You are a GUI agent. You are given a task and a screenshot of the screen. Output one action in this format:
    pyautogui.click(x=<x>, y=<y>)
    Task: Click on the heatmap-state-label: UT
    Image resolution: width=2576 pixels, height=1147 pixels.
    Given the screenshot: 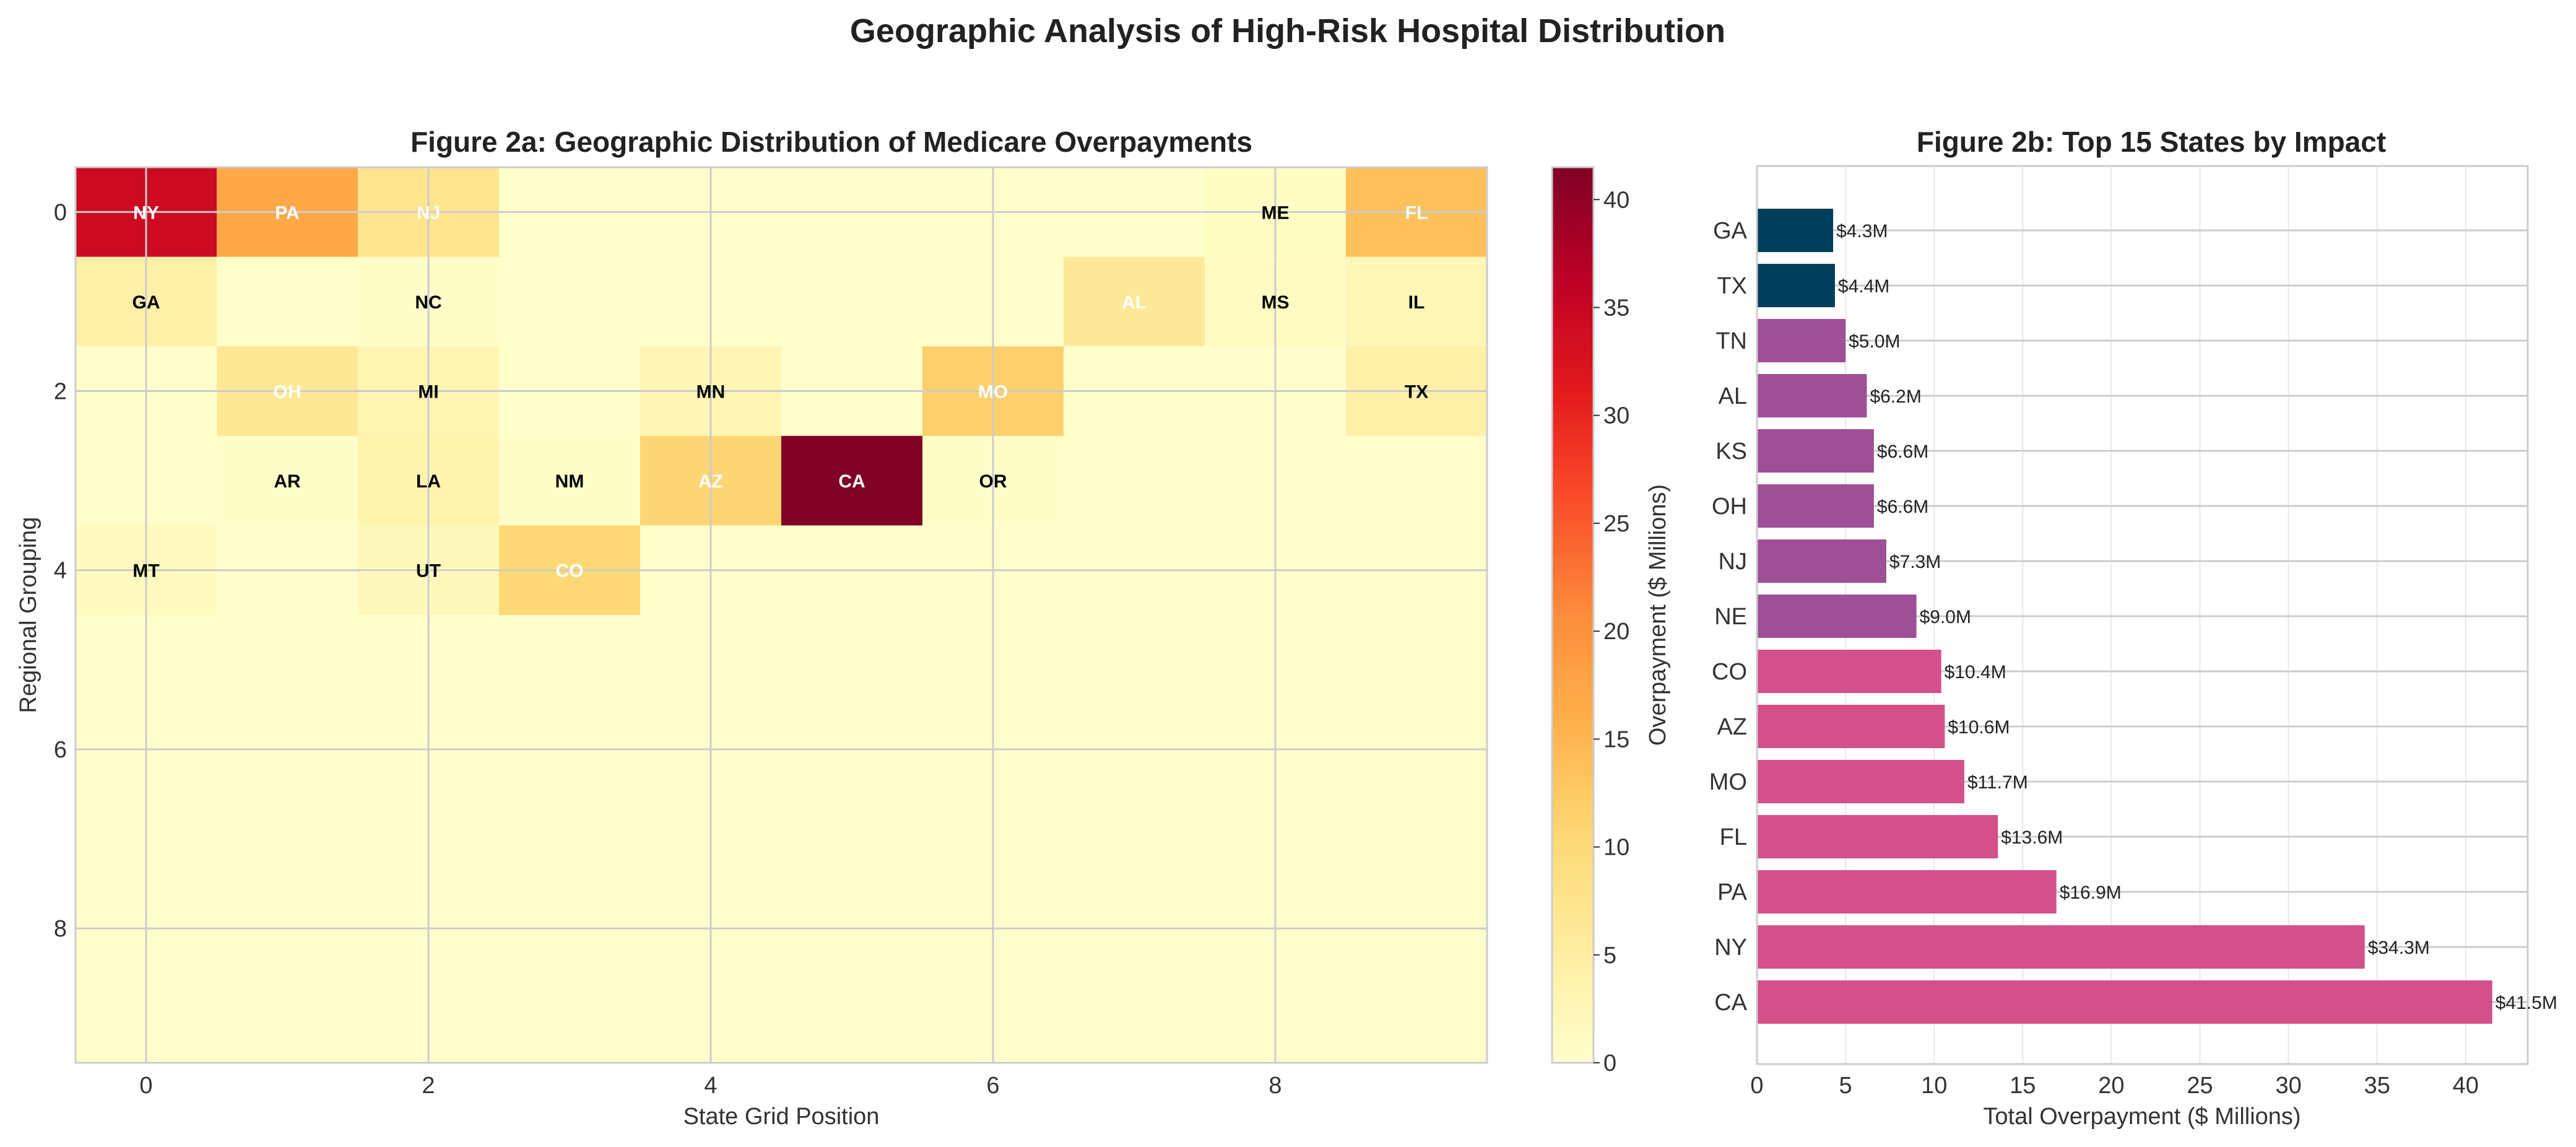 What is the action you would take?
    pyautogui.click(x=428, y=571)
    